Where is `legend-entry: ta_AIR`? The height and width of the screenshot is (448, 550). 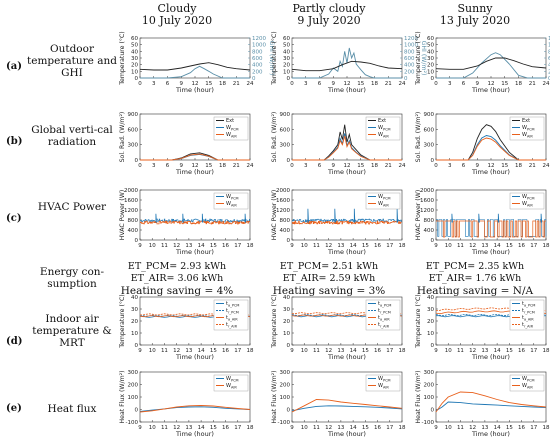 legend-entry: ta_AIR is located at coordinates (528, 318).